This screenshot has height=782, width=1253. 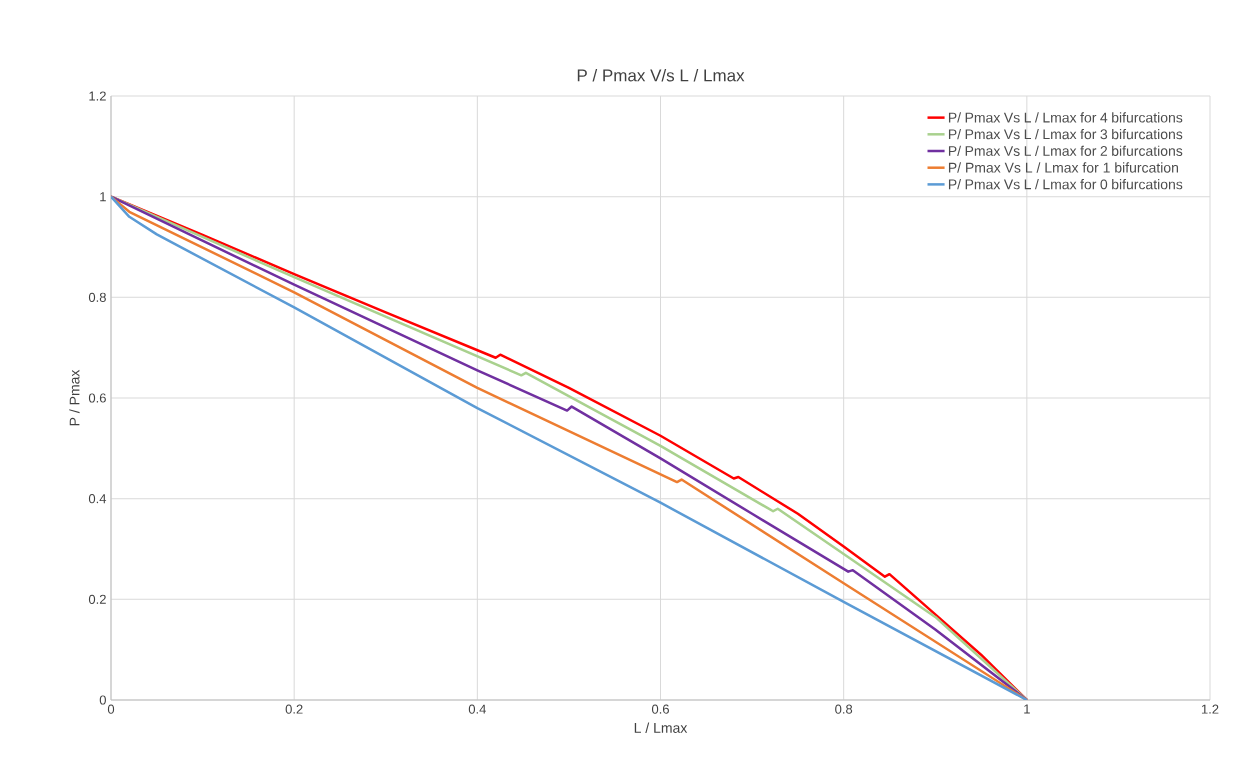 What do you see at coordinates (1065, 150) in the screenshot?
I see `legend-label: P/ Pmax Vs L / Lmax for 2 bifurcations` at bounding box center [1065, 150].